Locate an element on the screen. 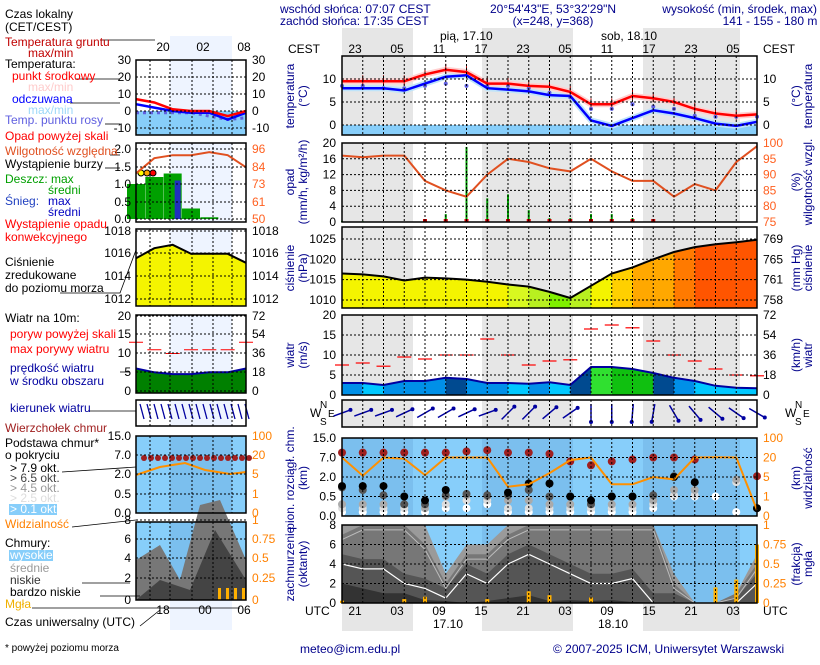  fog-tick: 0.75 is located at coordinates (775, 545).